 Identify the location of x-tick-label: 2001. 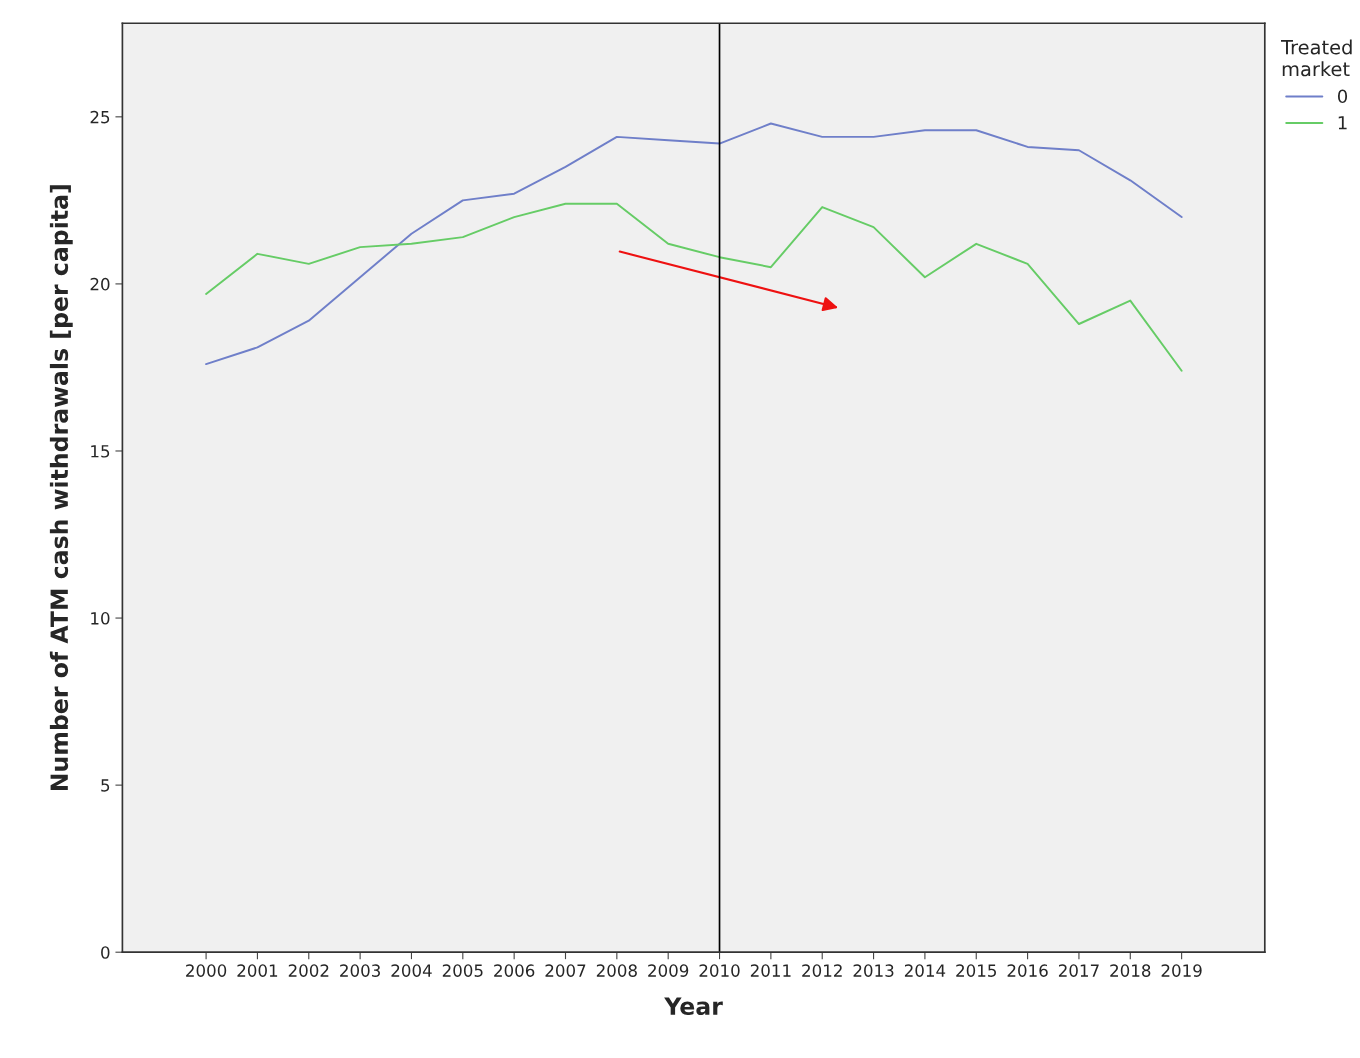
(257, 970).